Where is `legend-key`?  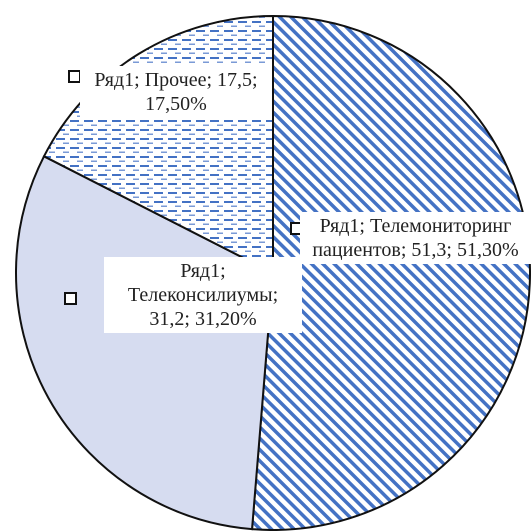 legend-key is located at coordinates (70, 298).